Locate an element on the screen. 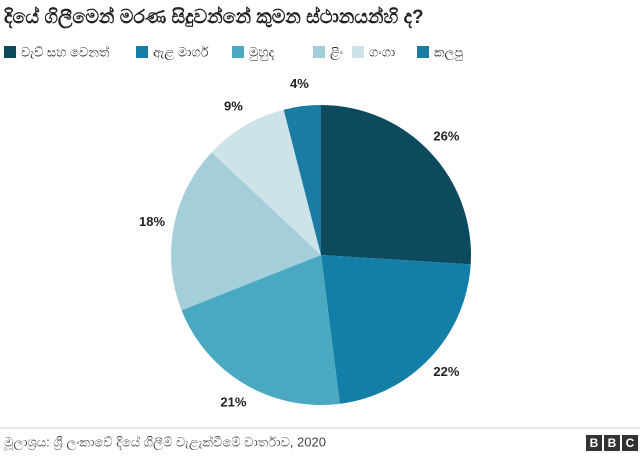 The image size is (640, 457). legend-label: කලපු is located at coordinates (448, 52).